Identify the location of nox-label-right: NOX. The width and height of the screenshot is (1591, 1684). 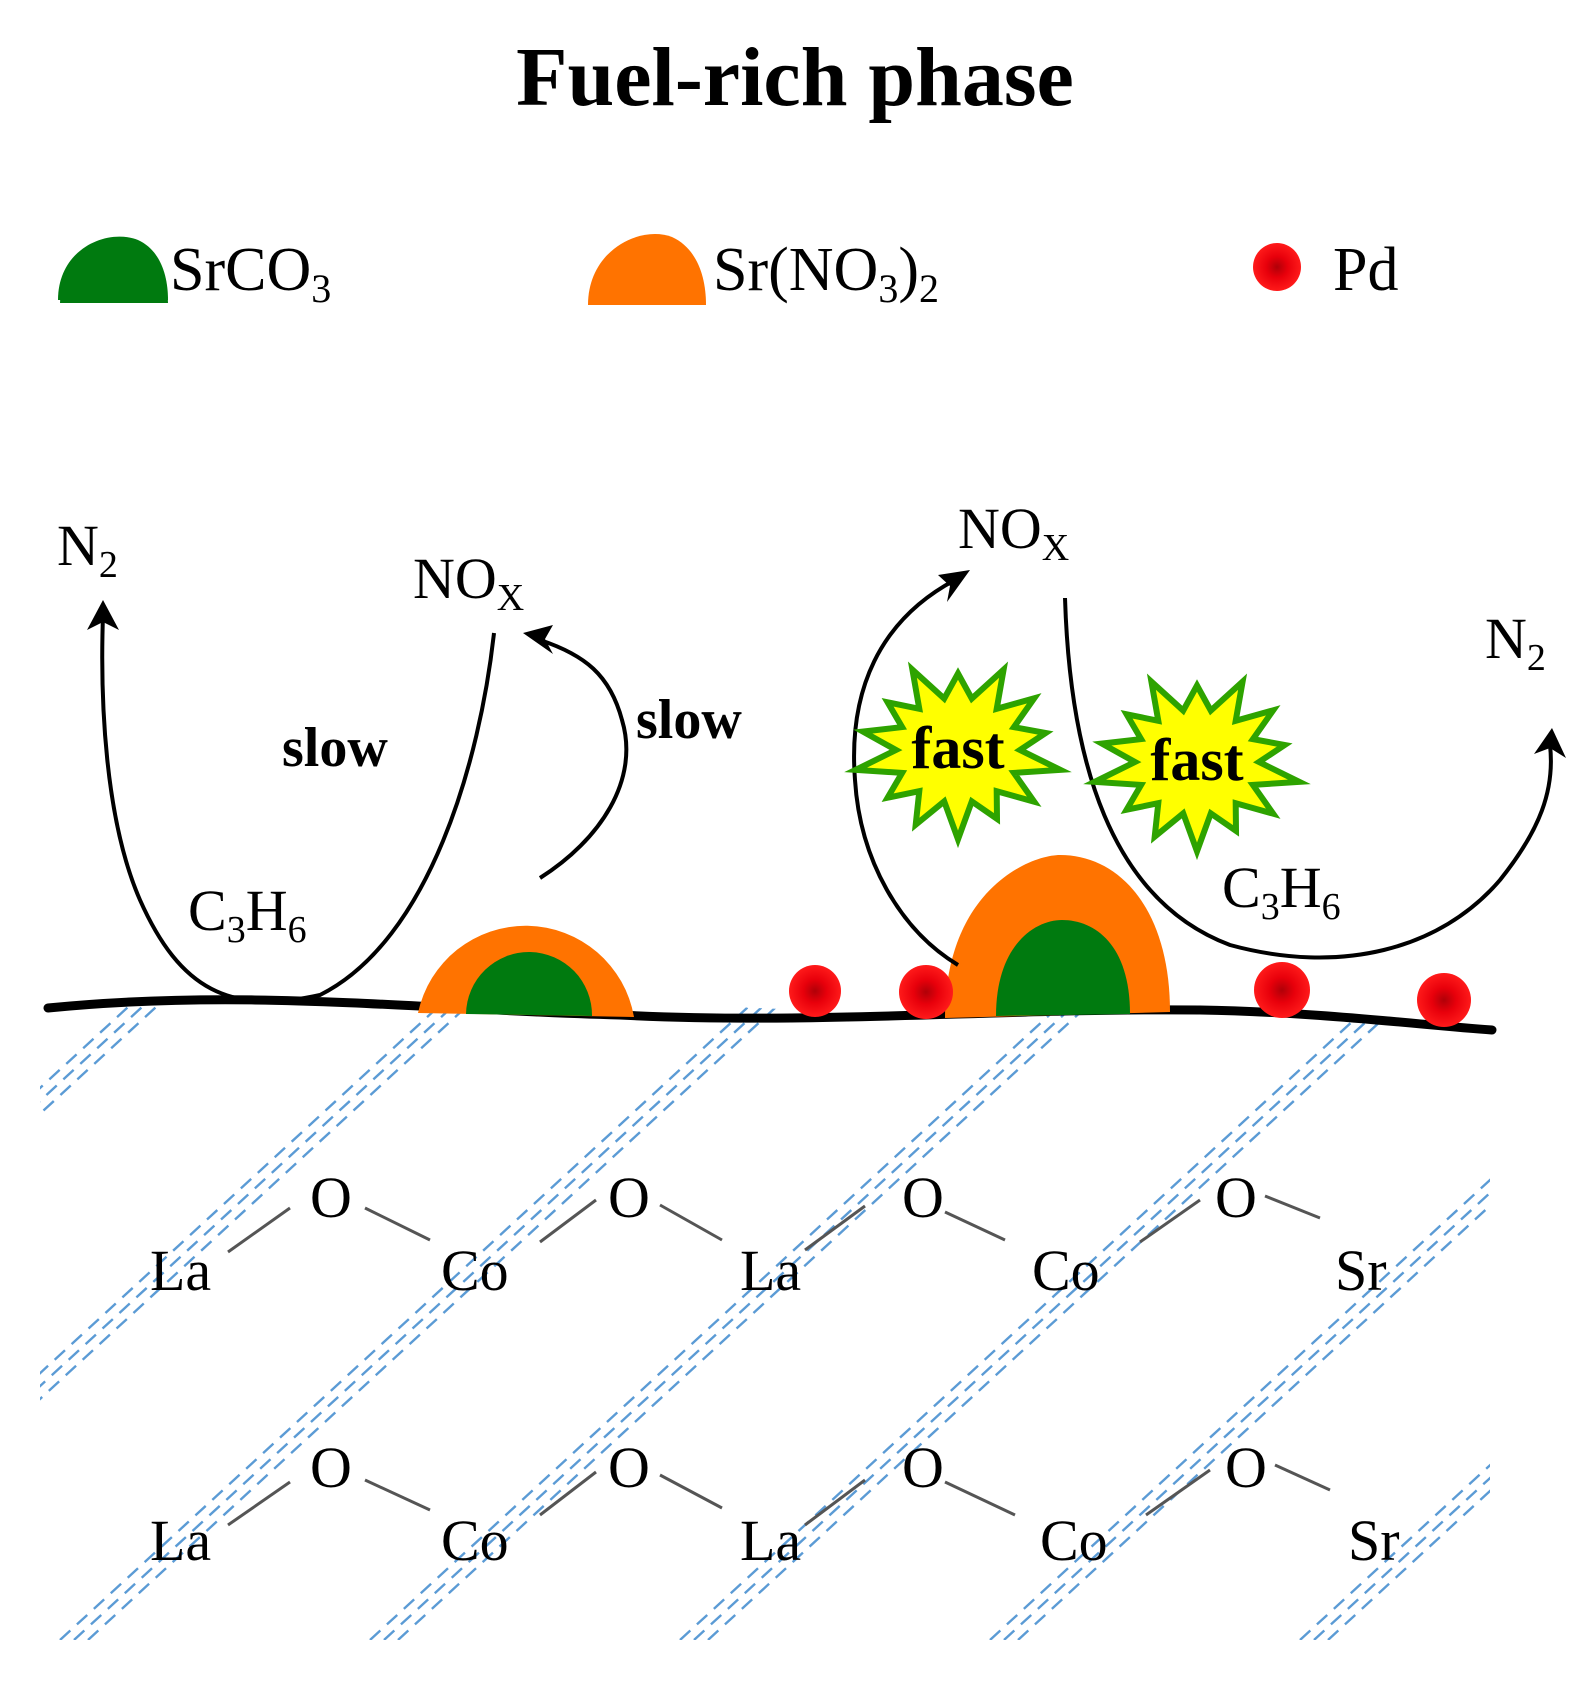
(1013, 532).